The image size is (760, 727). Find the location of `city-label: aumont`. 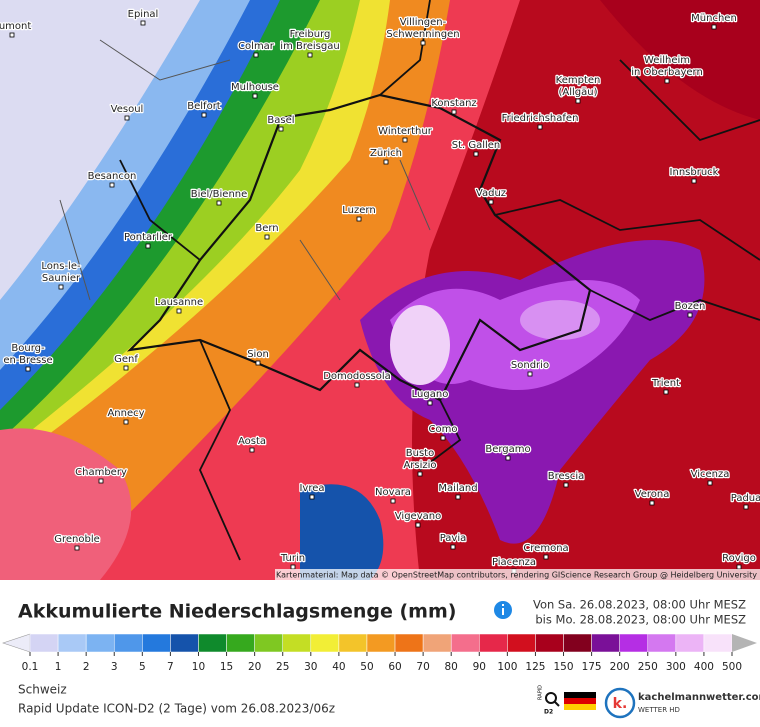

city-label: aumont is located at coordinates (15, 26).